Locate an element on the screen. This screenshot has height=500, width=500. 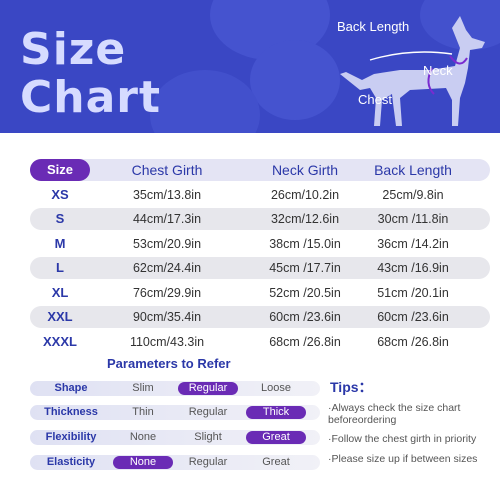
neck-ring is located at coordinates (458, 60).